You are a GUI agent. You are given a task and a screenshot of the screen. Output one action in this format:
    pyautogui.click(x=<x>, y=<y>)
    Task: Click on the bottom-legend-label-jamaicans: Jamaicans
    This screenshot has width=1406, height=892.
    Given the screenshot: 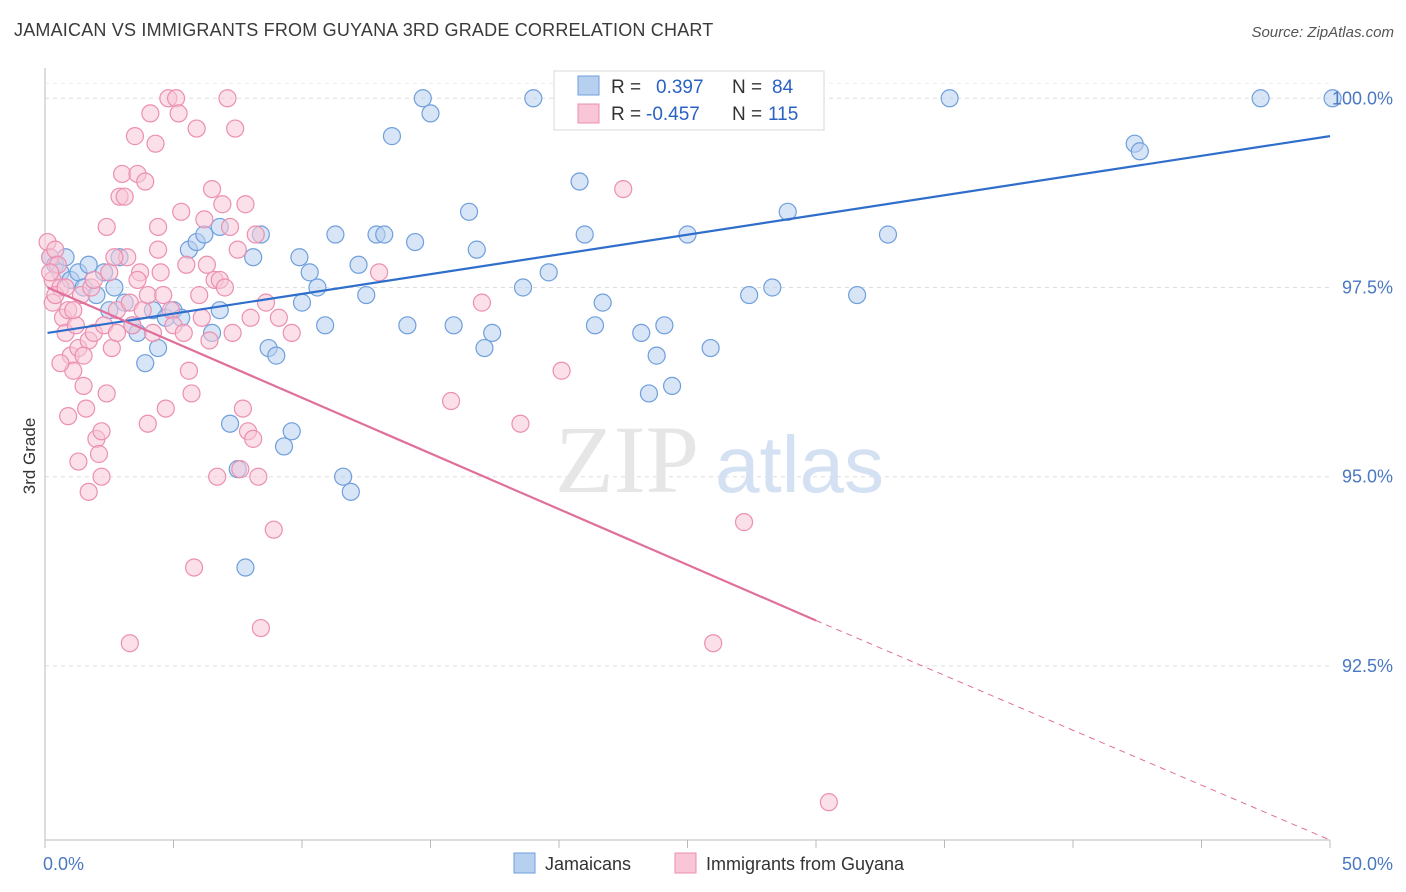 What is the action you would take?
    pyautogui.click(x=588, y=864)
    